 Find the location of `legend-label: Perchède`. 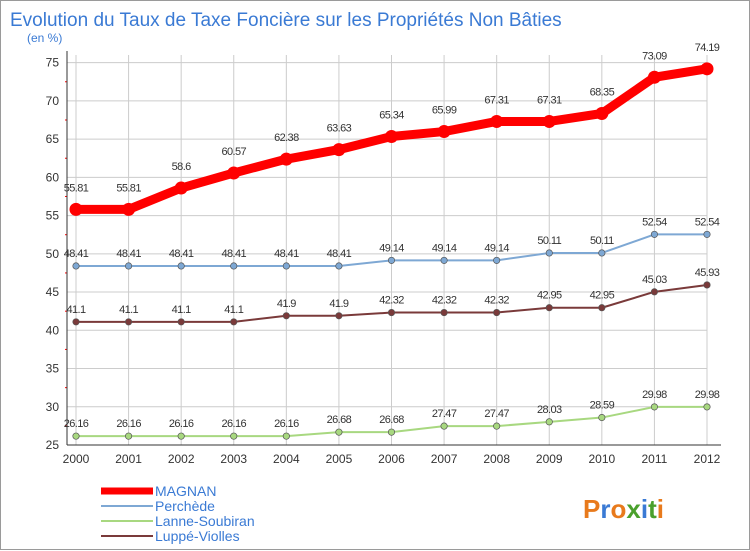

legend-label: Perchède is located at coordinates (185, 506).